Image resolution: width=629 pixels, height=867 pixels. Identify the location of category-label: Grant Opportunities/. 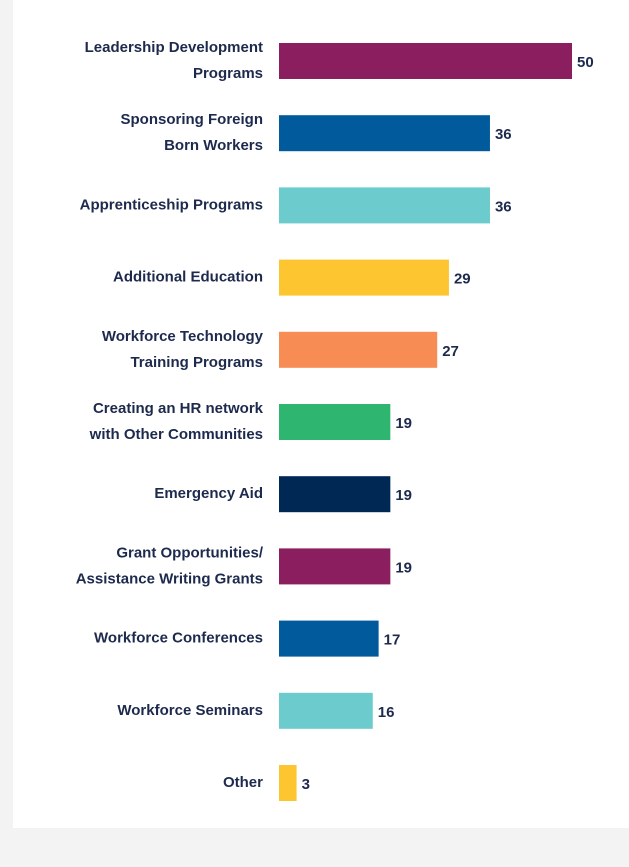
(190, 552).